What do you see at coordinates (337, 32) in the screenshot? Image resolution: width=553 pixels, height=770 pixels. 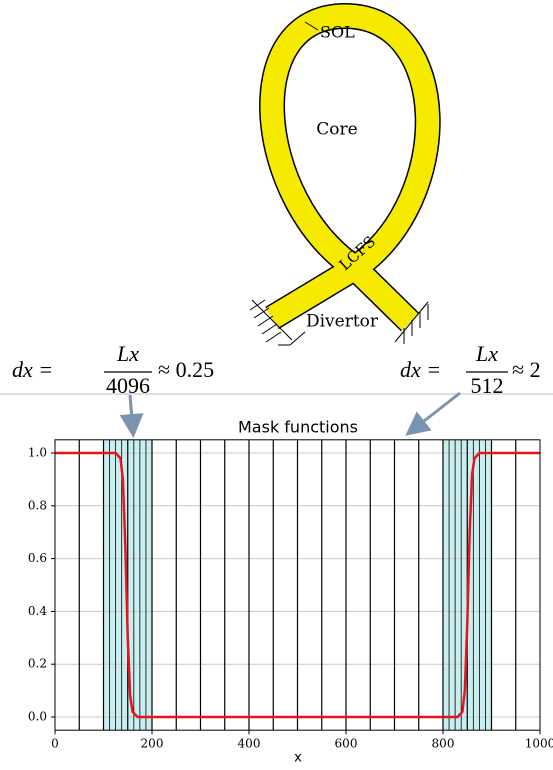 I see `sol-label: SOL` at bounding box center [337, 32].